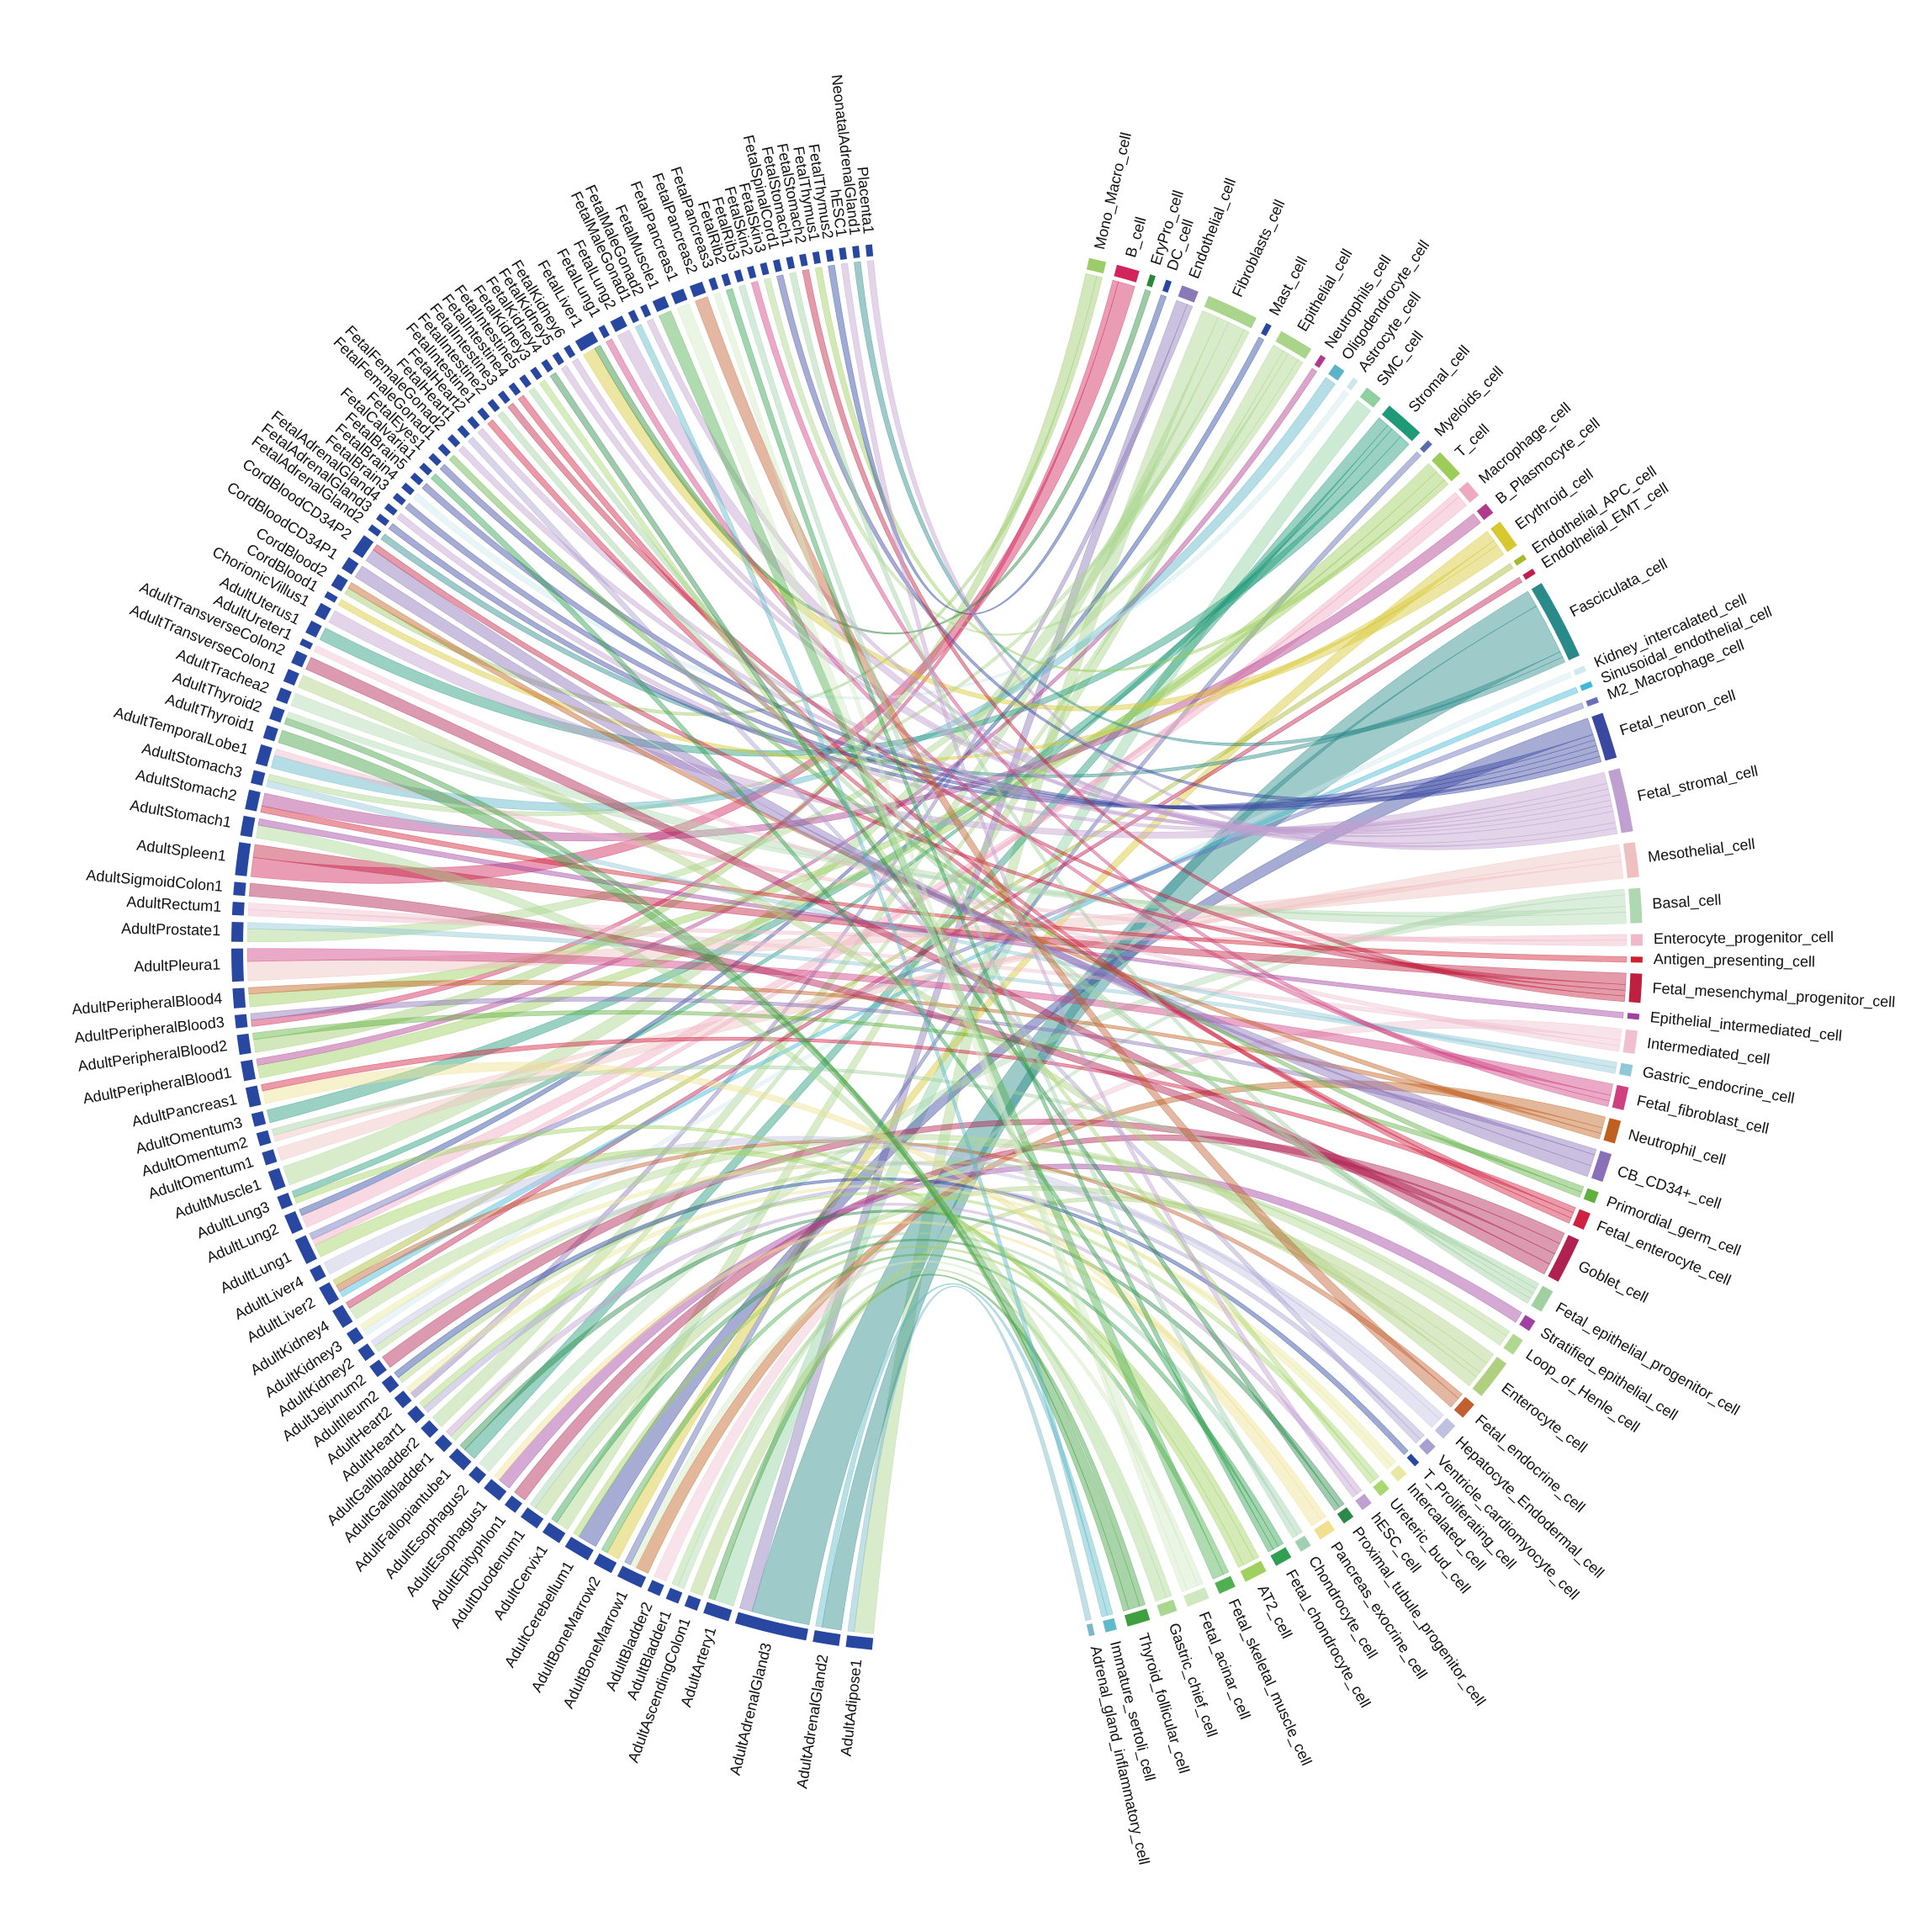 This screenshot has width=1932, height=1927. Describe the element at coordinates (174, 904) in the screenshot. I see `tissue-label: AdultRectum1` at that location.